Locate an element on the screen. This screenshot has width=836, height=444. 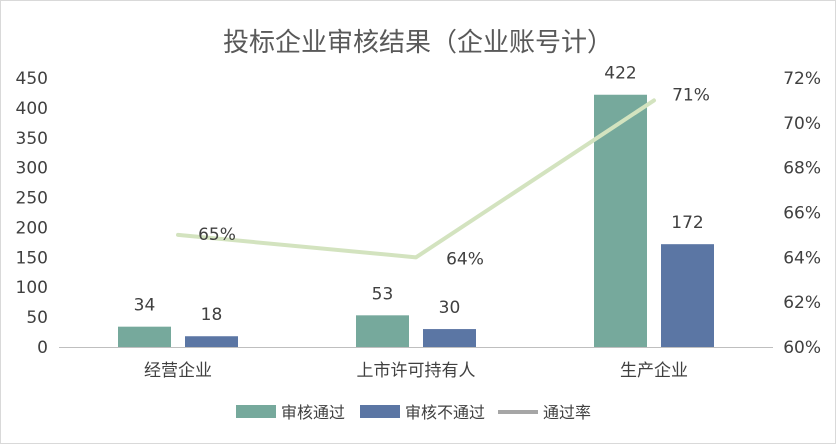
rate-label: 71% is located at coordinates (691, 95).